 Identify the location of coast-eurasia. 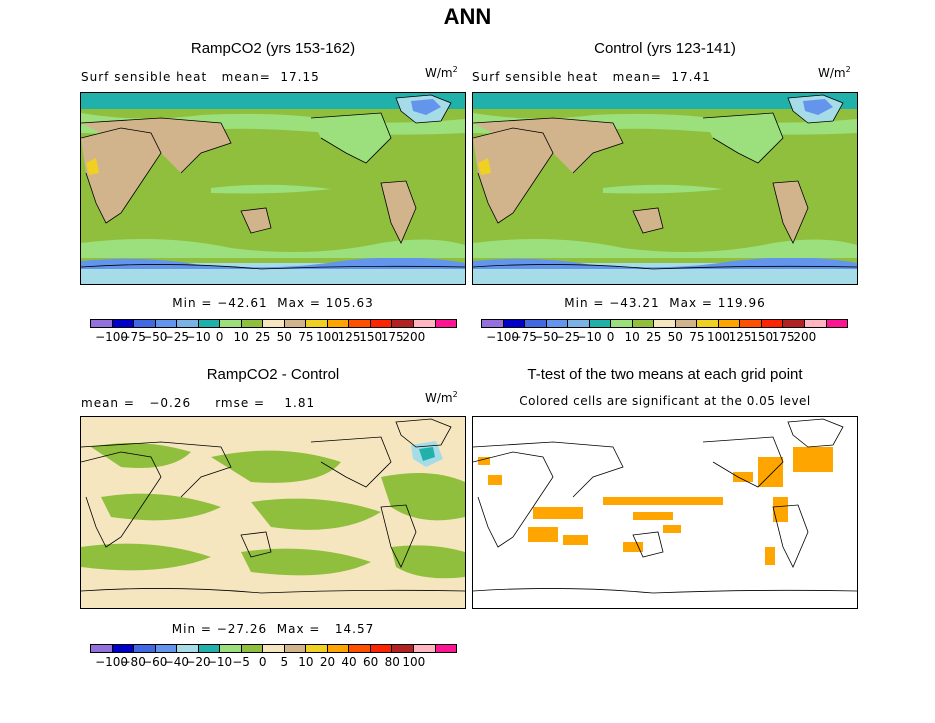
(548, 145).